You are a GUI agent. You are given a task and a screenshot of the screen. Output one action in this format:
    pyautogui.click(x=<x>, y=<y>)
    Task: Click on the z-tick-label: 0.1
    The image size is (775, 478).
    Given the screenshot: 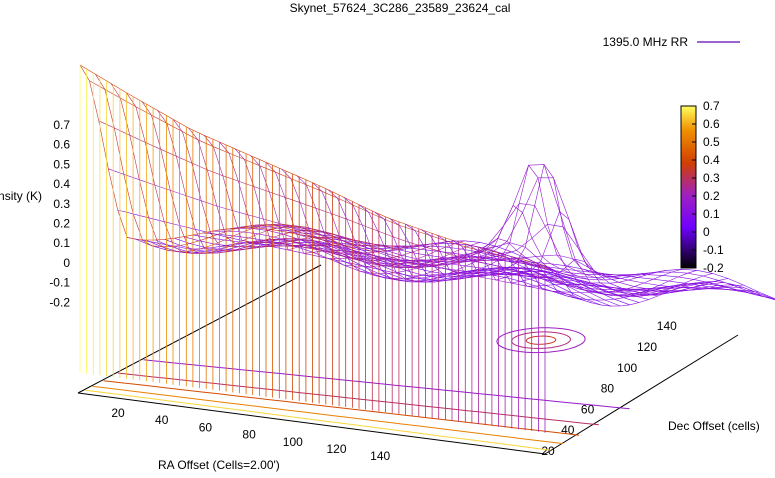 What is the action you would take?
    pyautogui.click(x=61, y=243)
    